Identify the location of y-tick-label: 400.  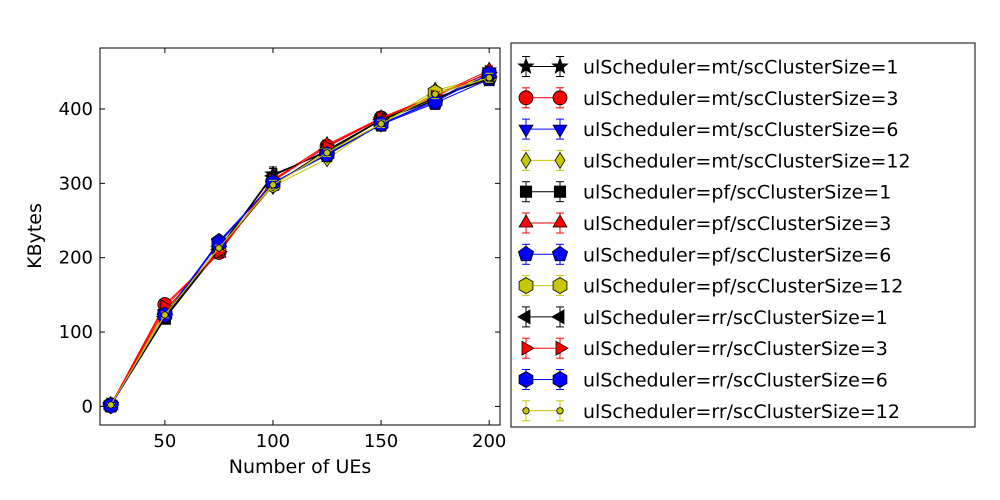
(76, 109).